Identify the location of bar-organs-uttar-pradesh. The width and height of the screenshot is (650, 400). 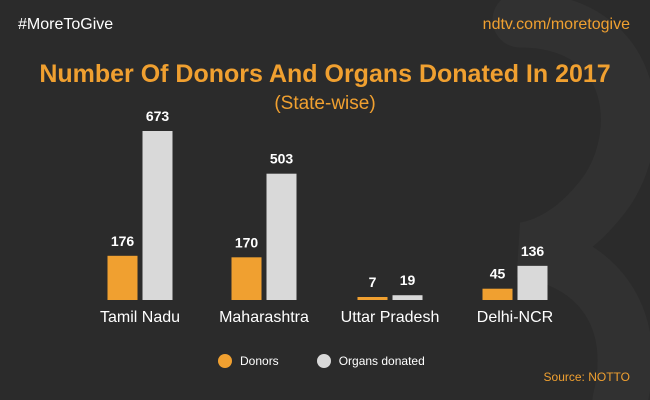
(407, 297).